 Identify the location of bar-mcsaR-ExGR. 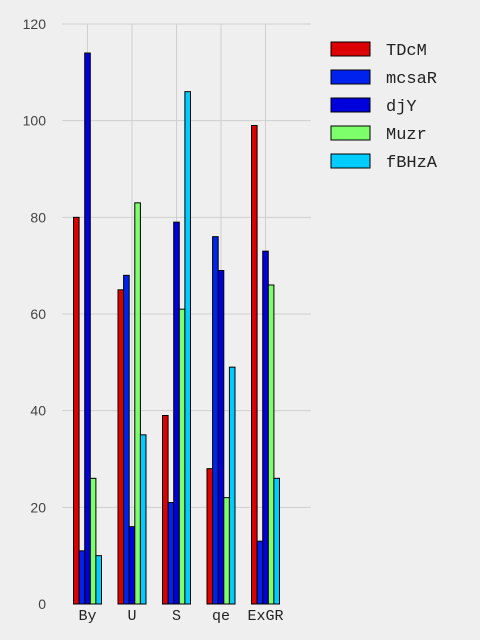
(260, 572).